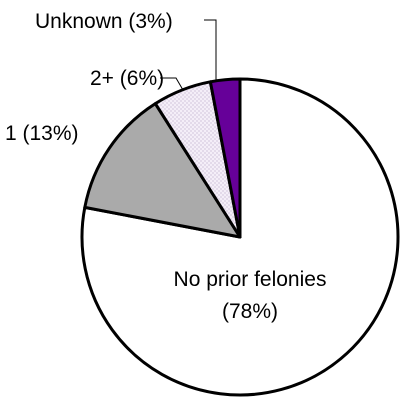 The image size is (409, 400). I want to click on slice-label-line: Unknown (3%), so click(104, 21).